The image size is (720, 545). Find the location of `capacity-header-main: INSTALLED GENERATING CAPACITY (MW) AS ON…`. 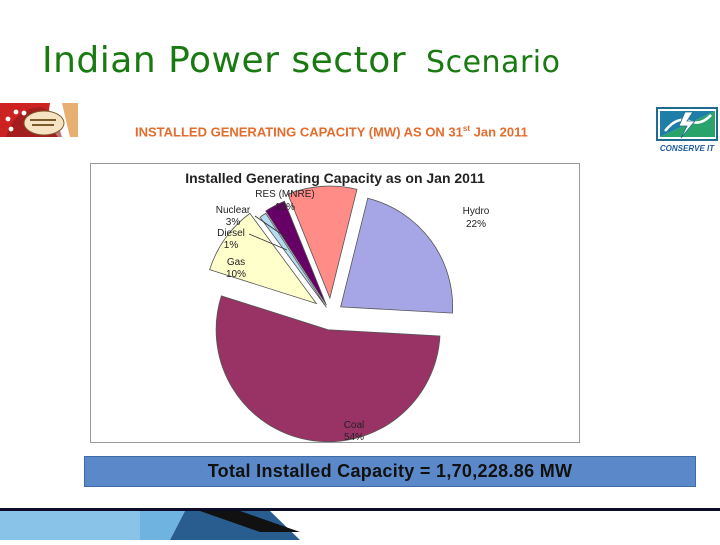

capacity-header-main: INSTALLED GENERATING CAPACITY (MW) AS ON… is located at coordinates (299, 132).